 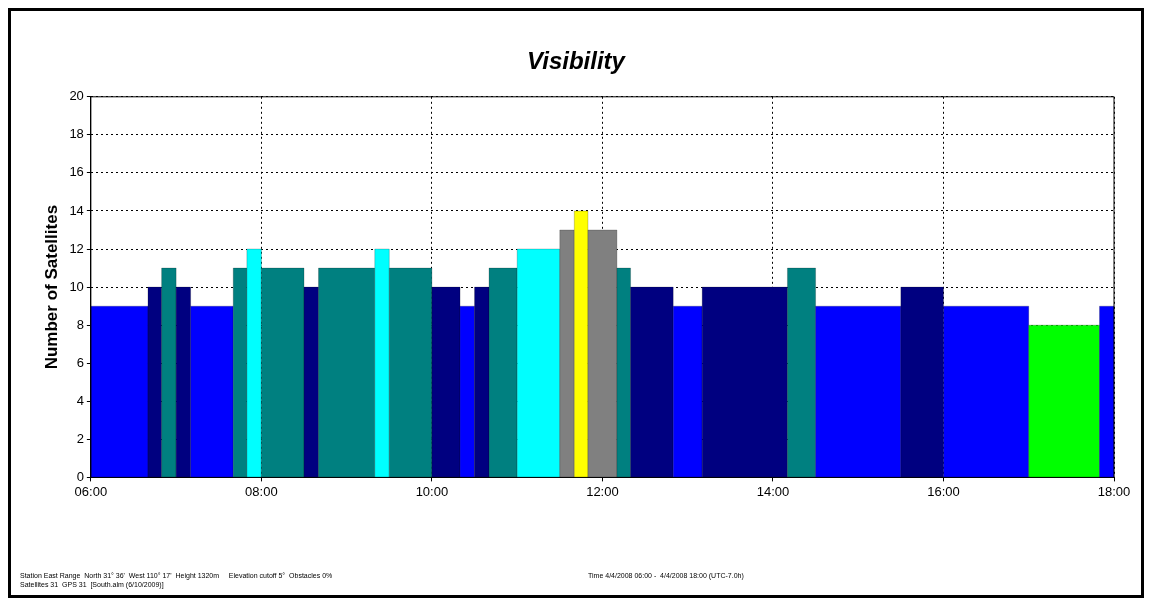 I want to click on y-tick-label: 12, so click(x=76, y=248).